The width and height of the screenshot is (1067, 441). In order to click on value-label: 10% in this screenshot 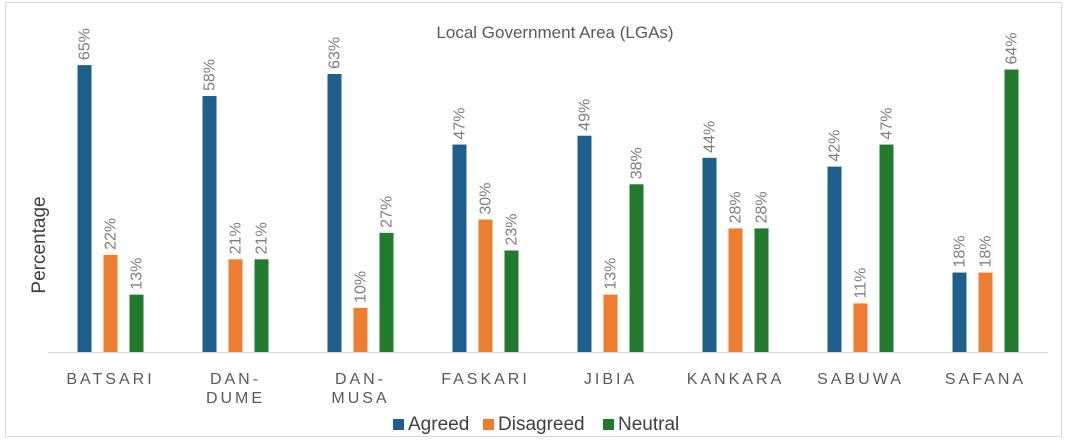, I will do `click(361, 287)`.